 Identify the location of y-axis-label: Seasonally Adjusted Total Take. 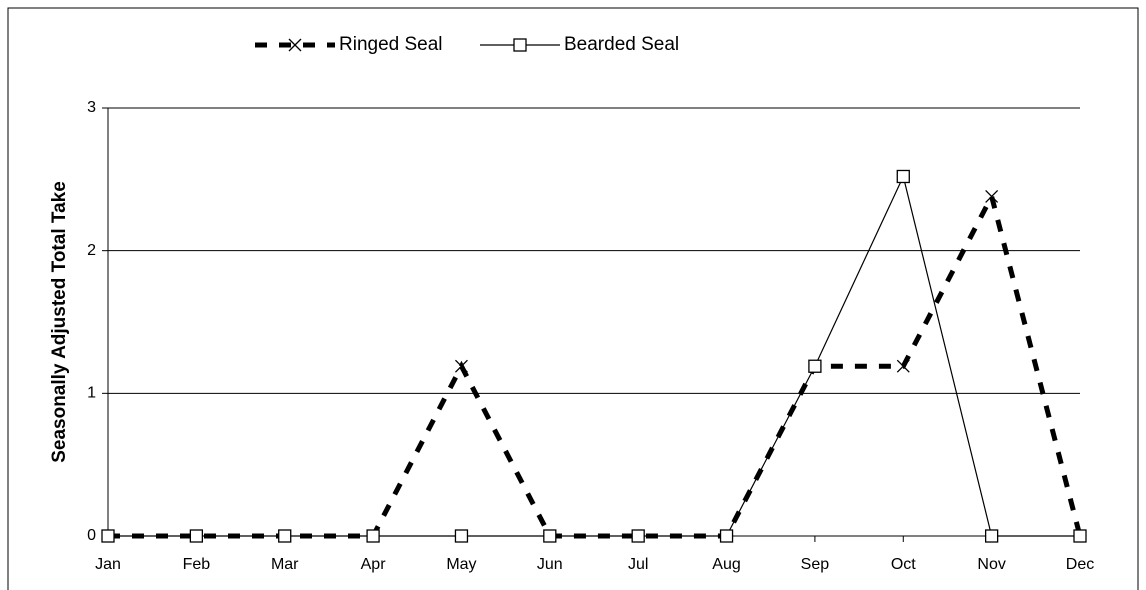
(59, 322).